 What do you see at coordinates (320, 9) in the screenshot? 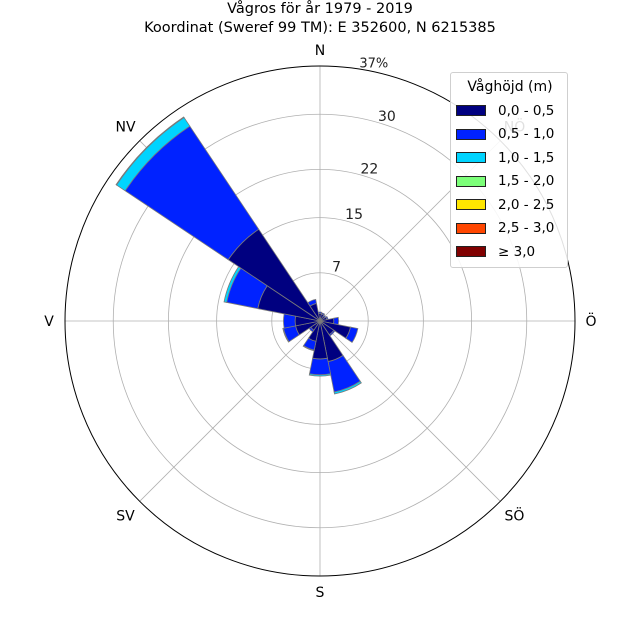
I see `chart-title: Vågros för år 1979 - 2019` at bounding box center [320, 9].